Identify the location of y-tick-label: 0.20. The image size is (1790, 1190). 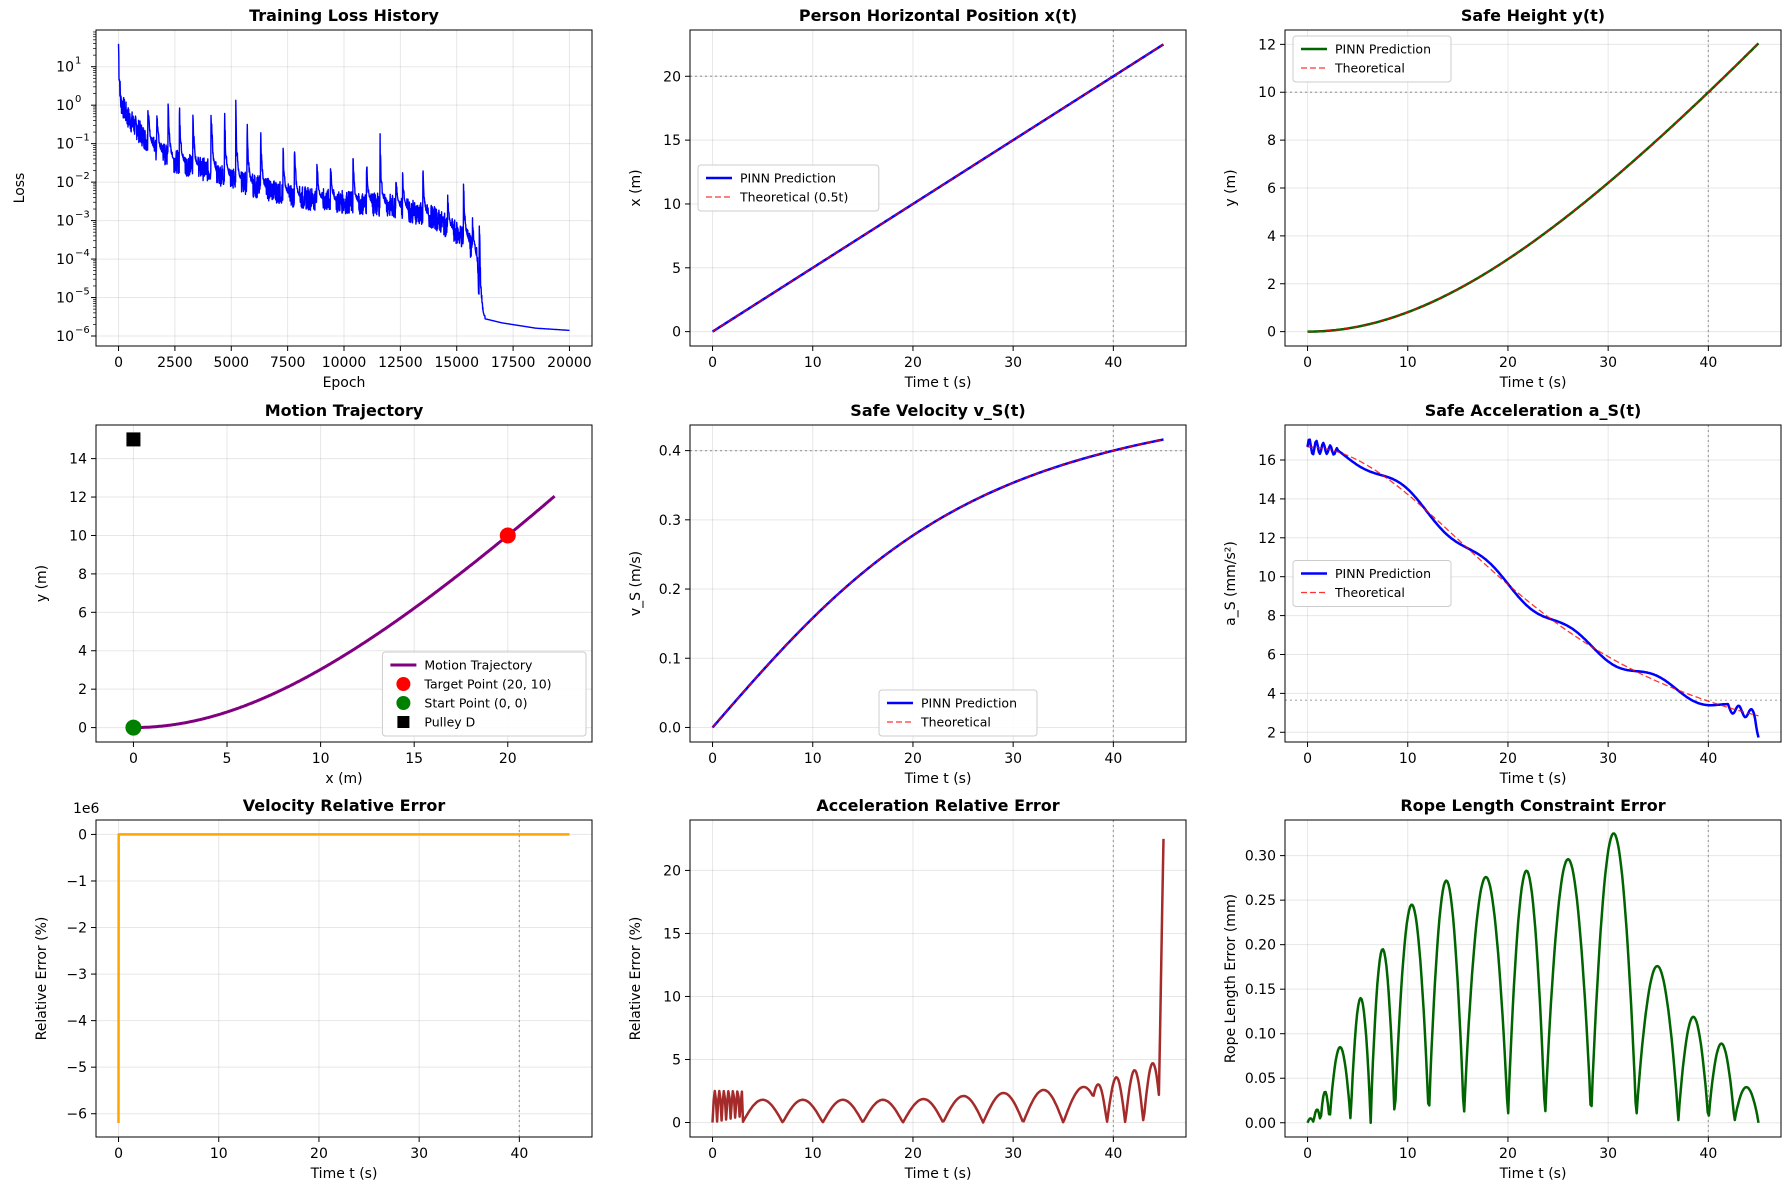
(1260, 946).